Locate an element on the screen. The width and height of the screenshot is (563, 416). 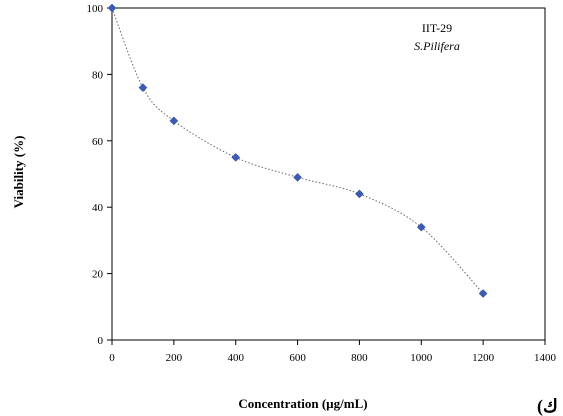
y-tick-label: 80 is located at coordinates (98, 75).